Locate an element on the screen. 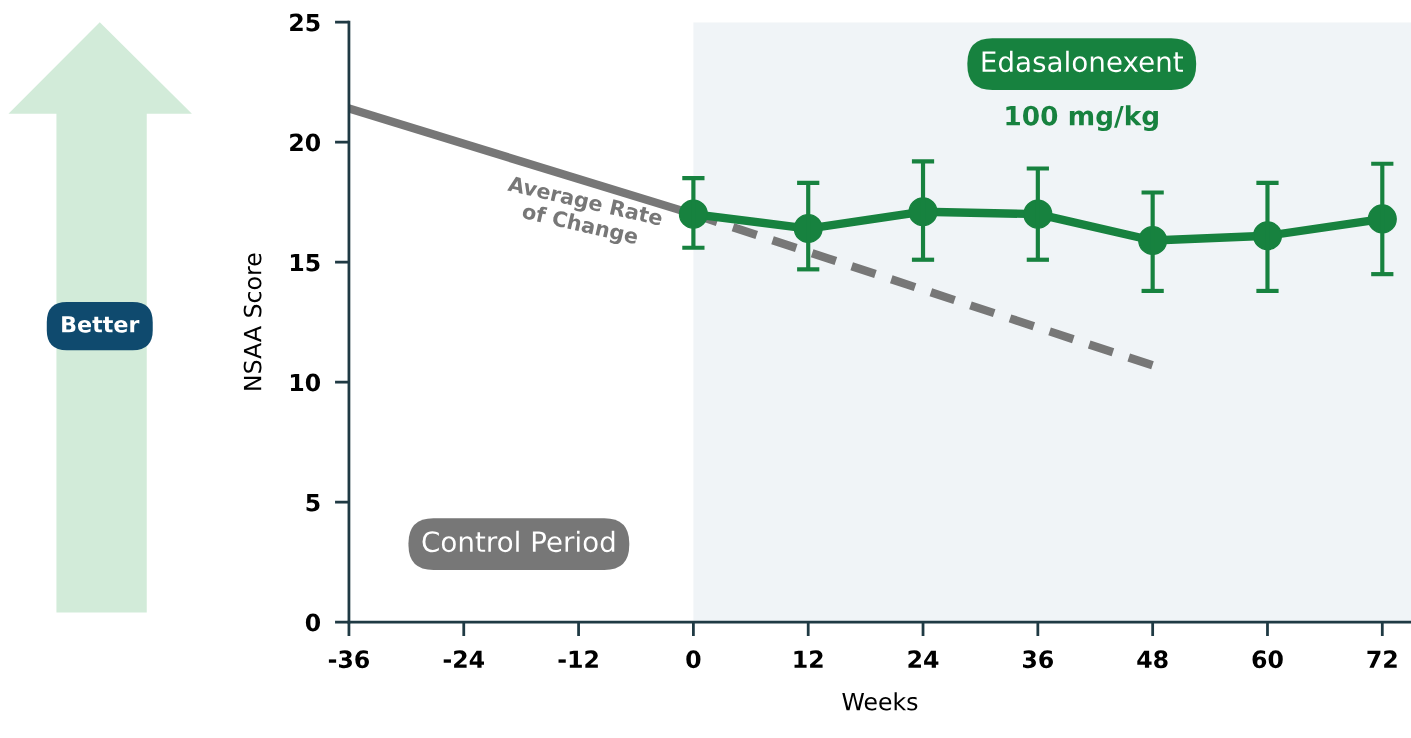 This screenshot has width=1411, height=738. y-axis-title: NSAA Score is located at coordinates (252, 321).